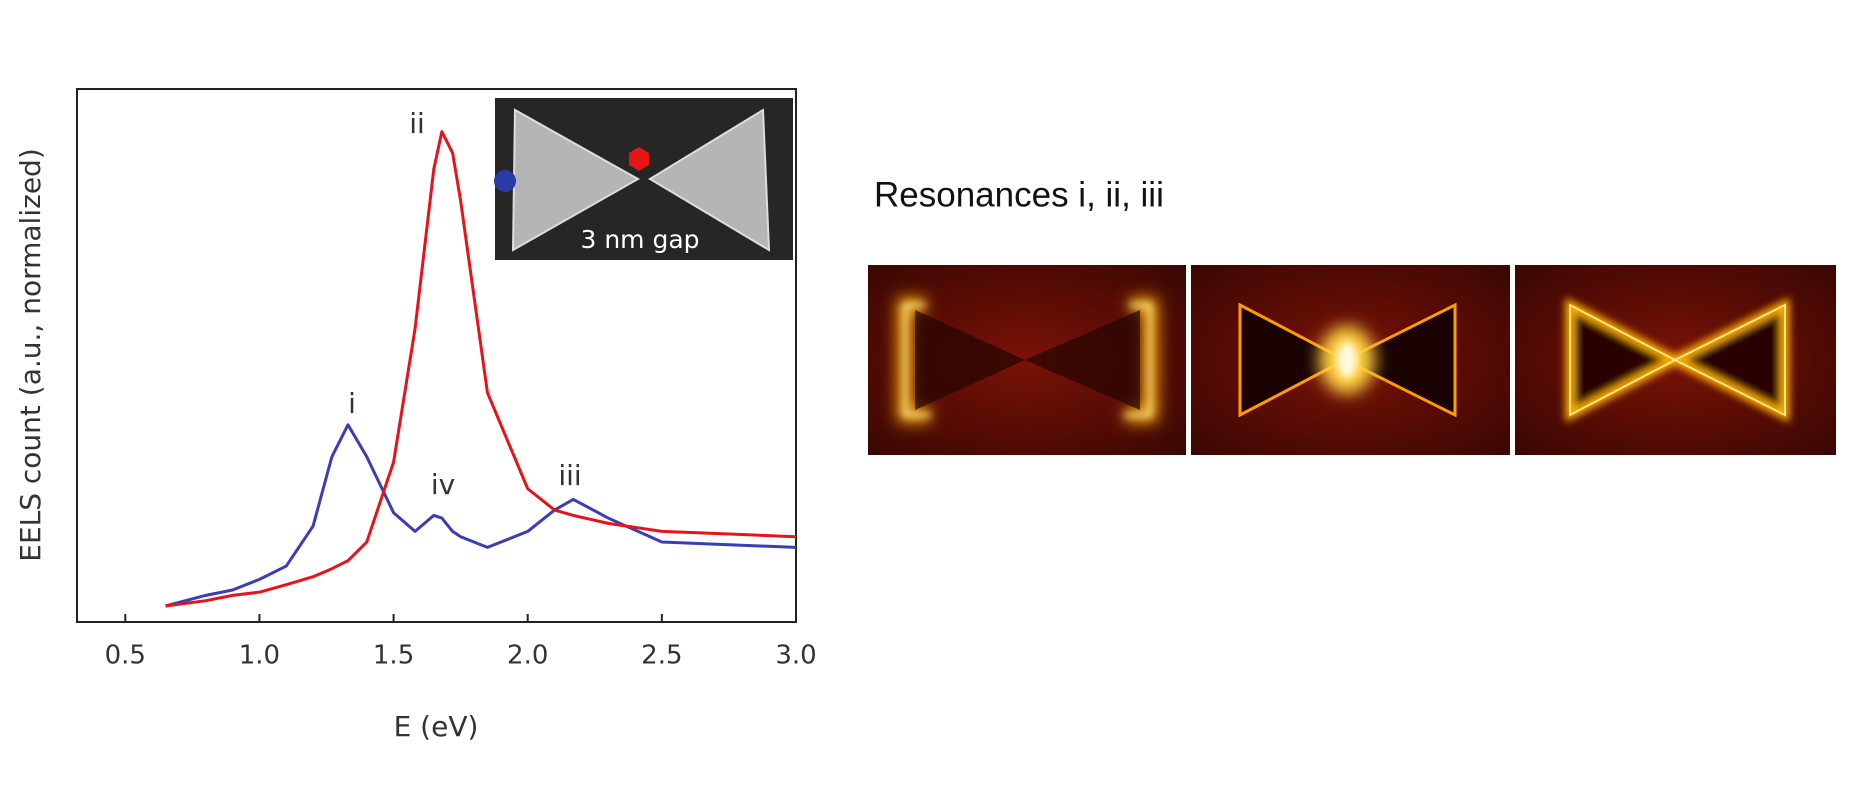 The height and width of the screenshot is (810, 1860). I want to click on peak-label: ii, so click(417, 123).